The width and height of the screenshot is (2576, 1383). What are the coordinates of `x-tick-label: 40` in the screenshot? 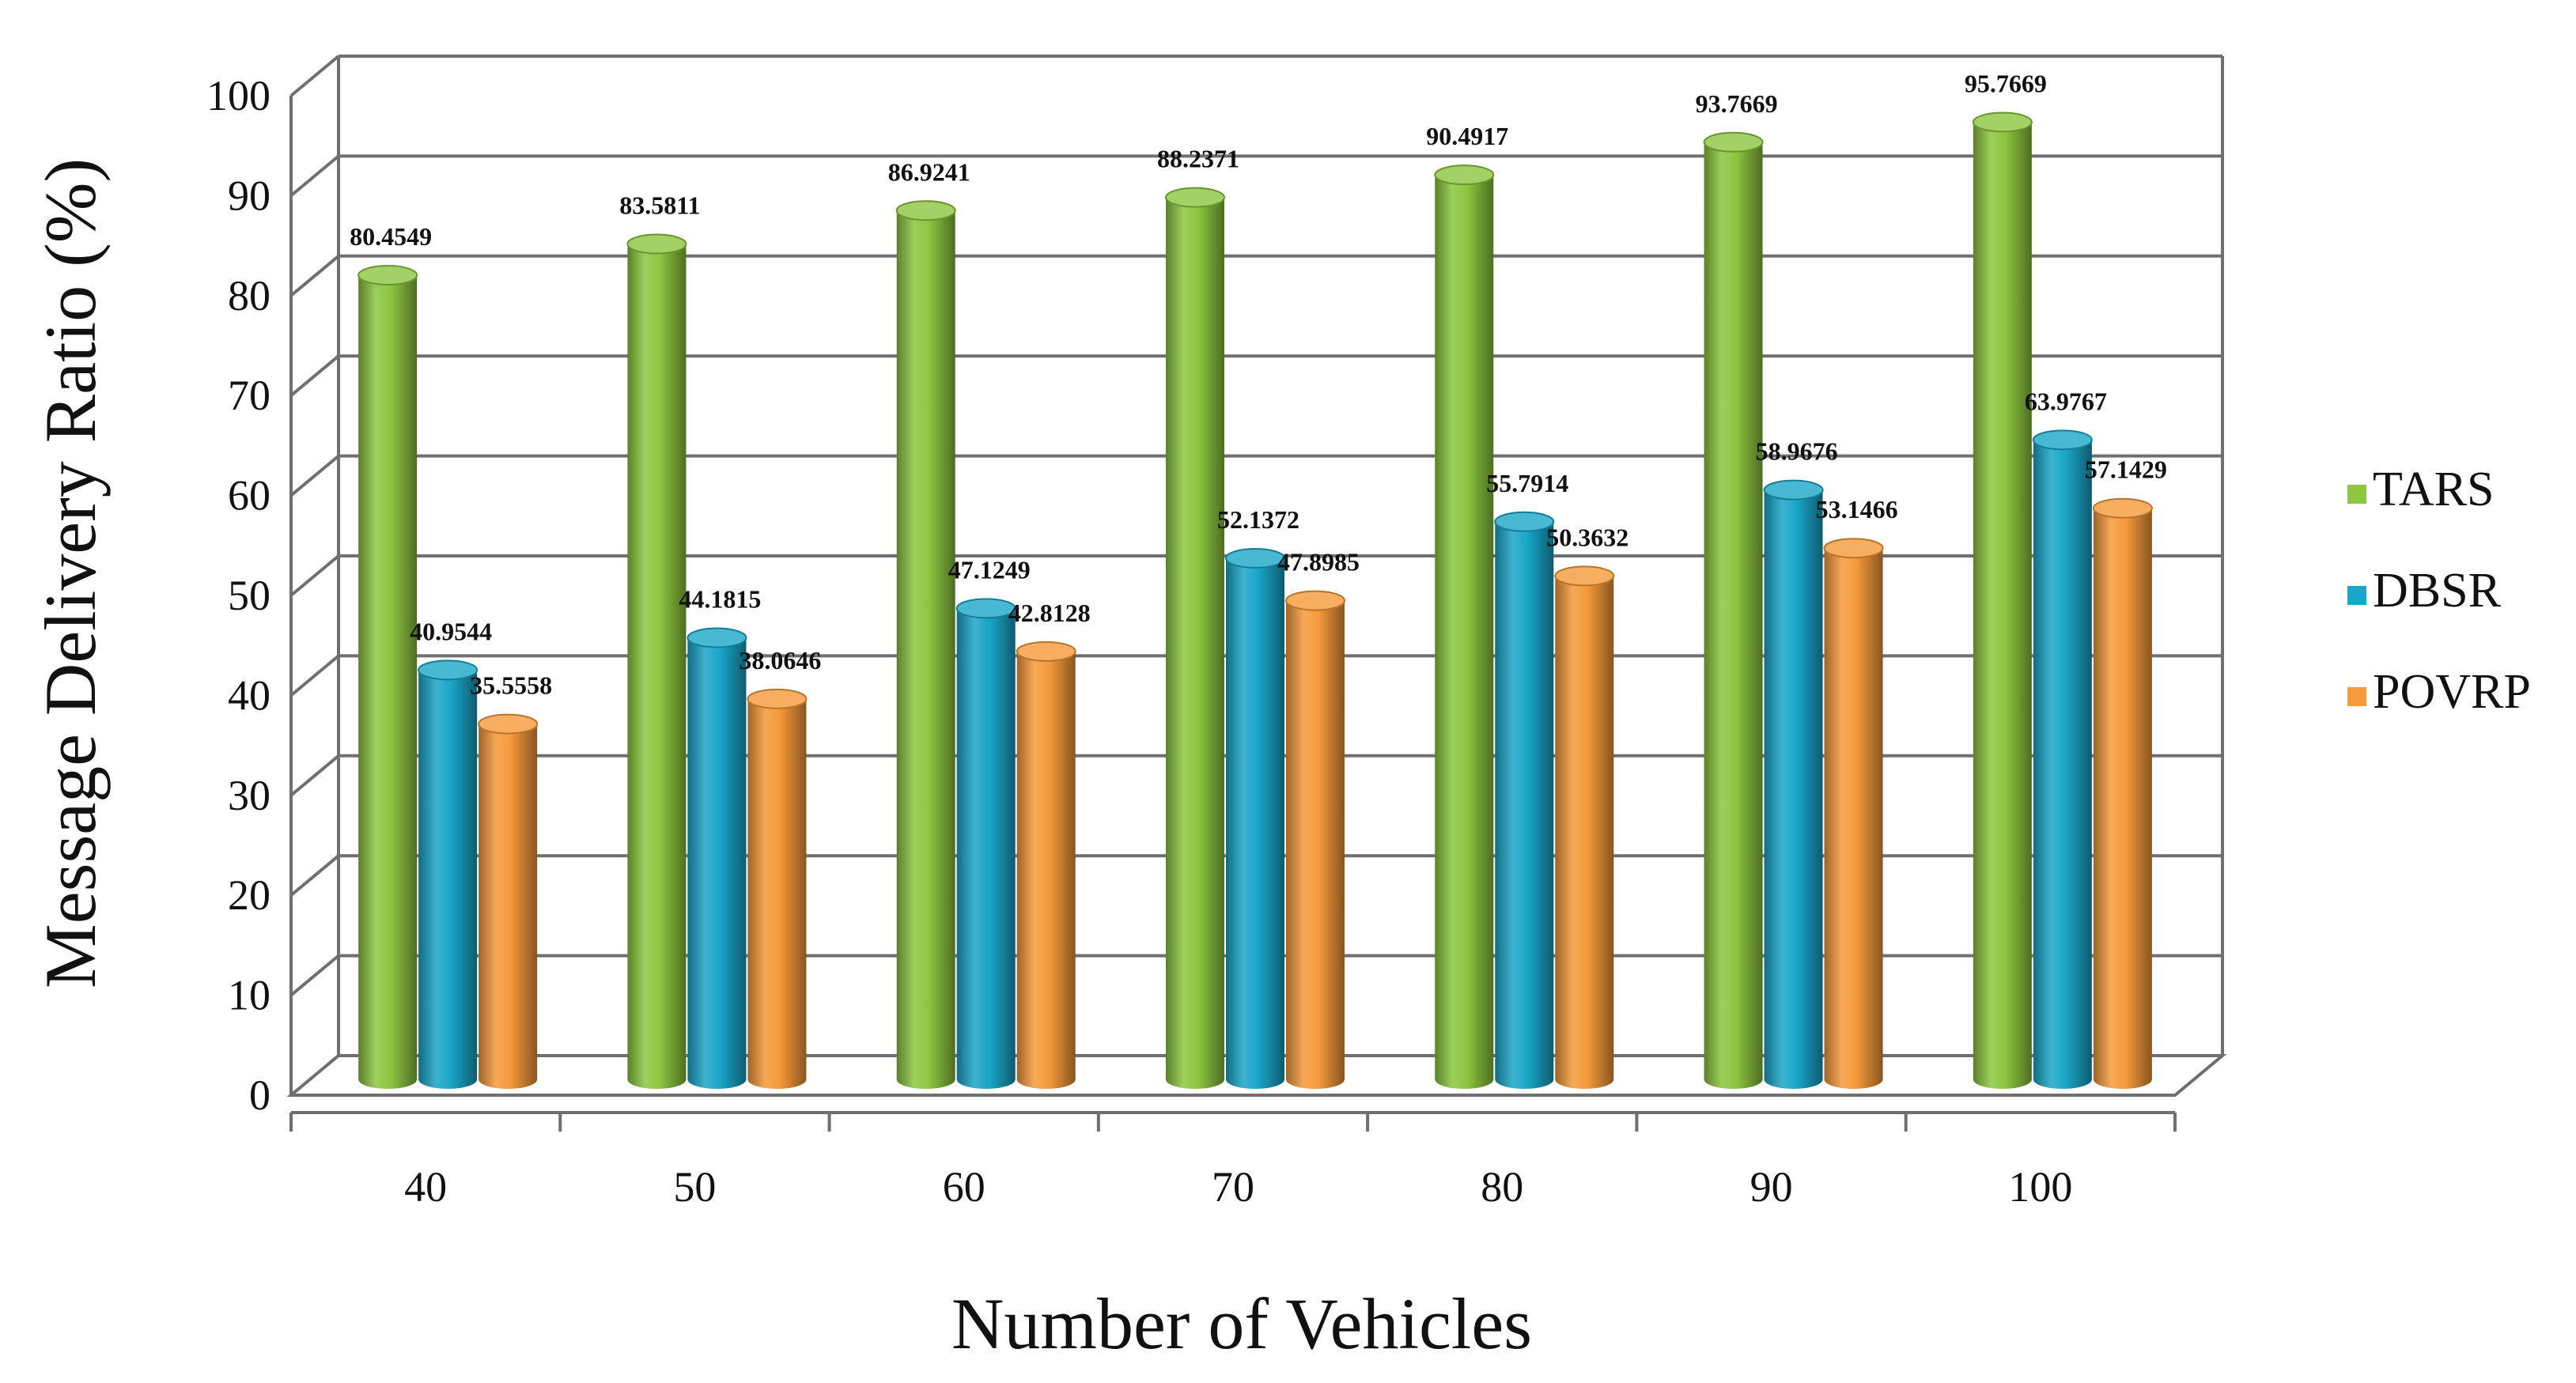 It's located at (426, 1187).